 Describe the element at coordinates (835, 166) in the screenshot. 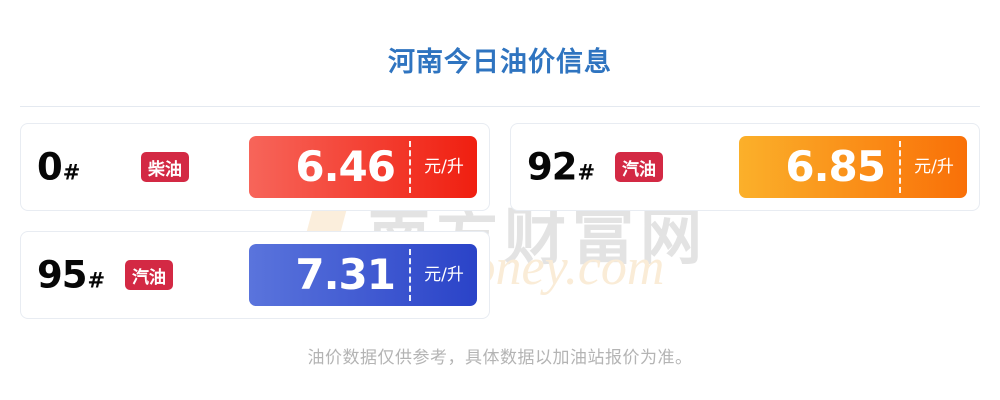

I see `price-value: 6.85` at that location.